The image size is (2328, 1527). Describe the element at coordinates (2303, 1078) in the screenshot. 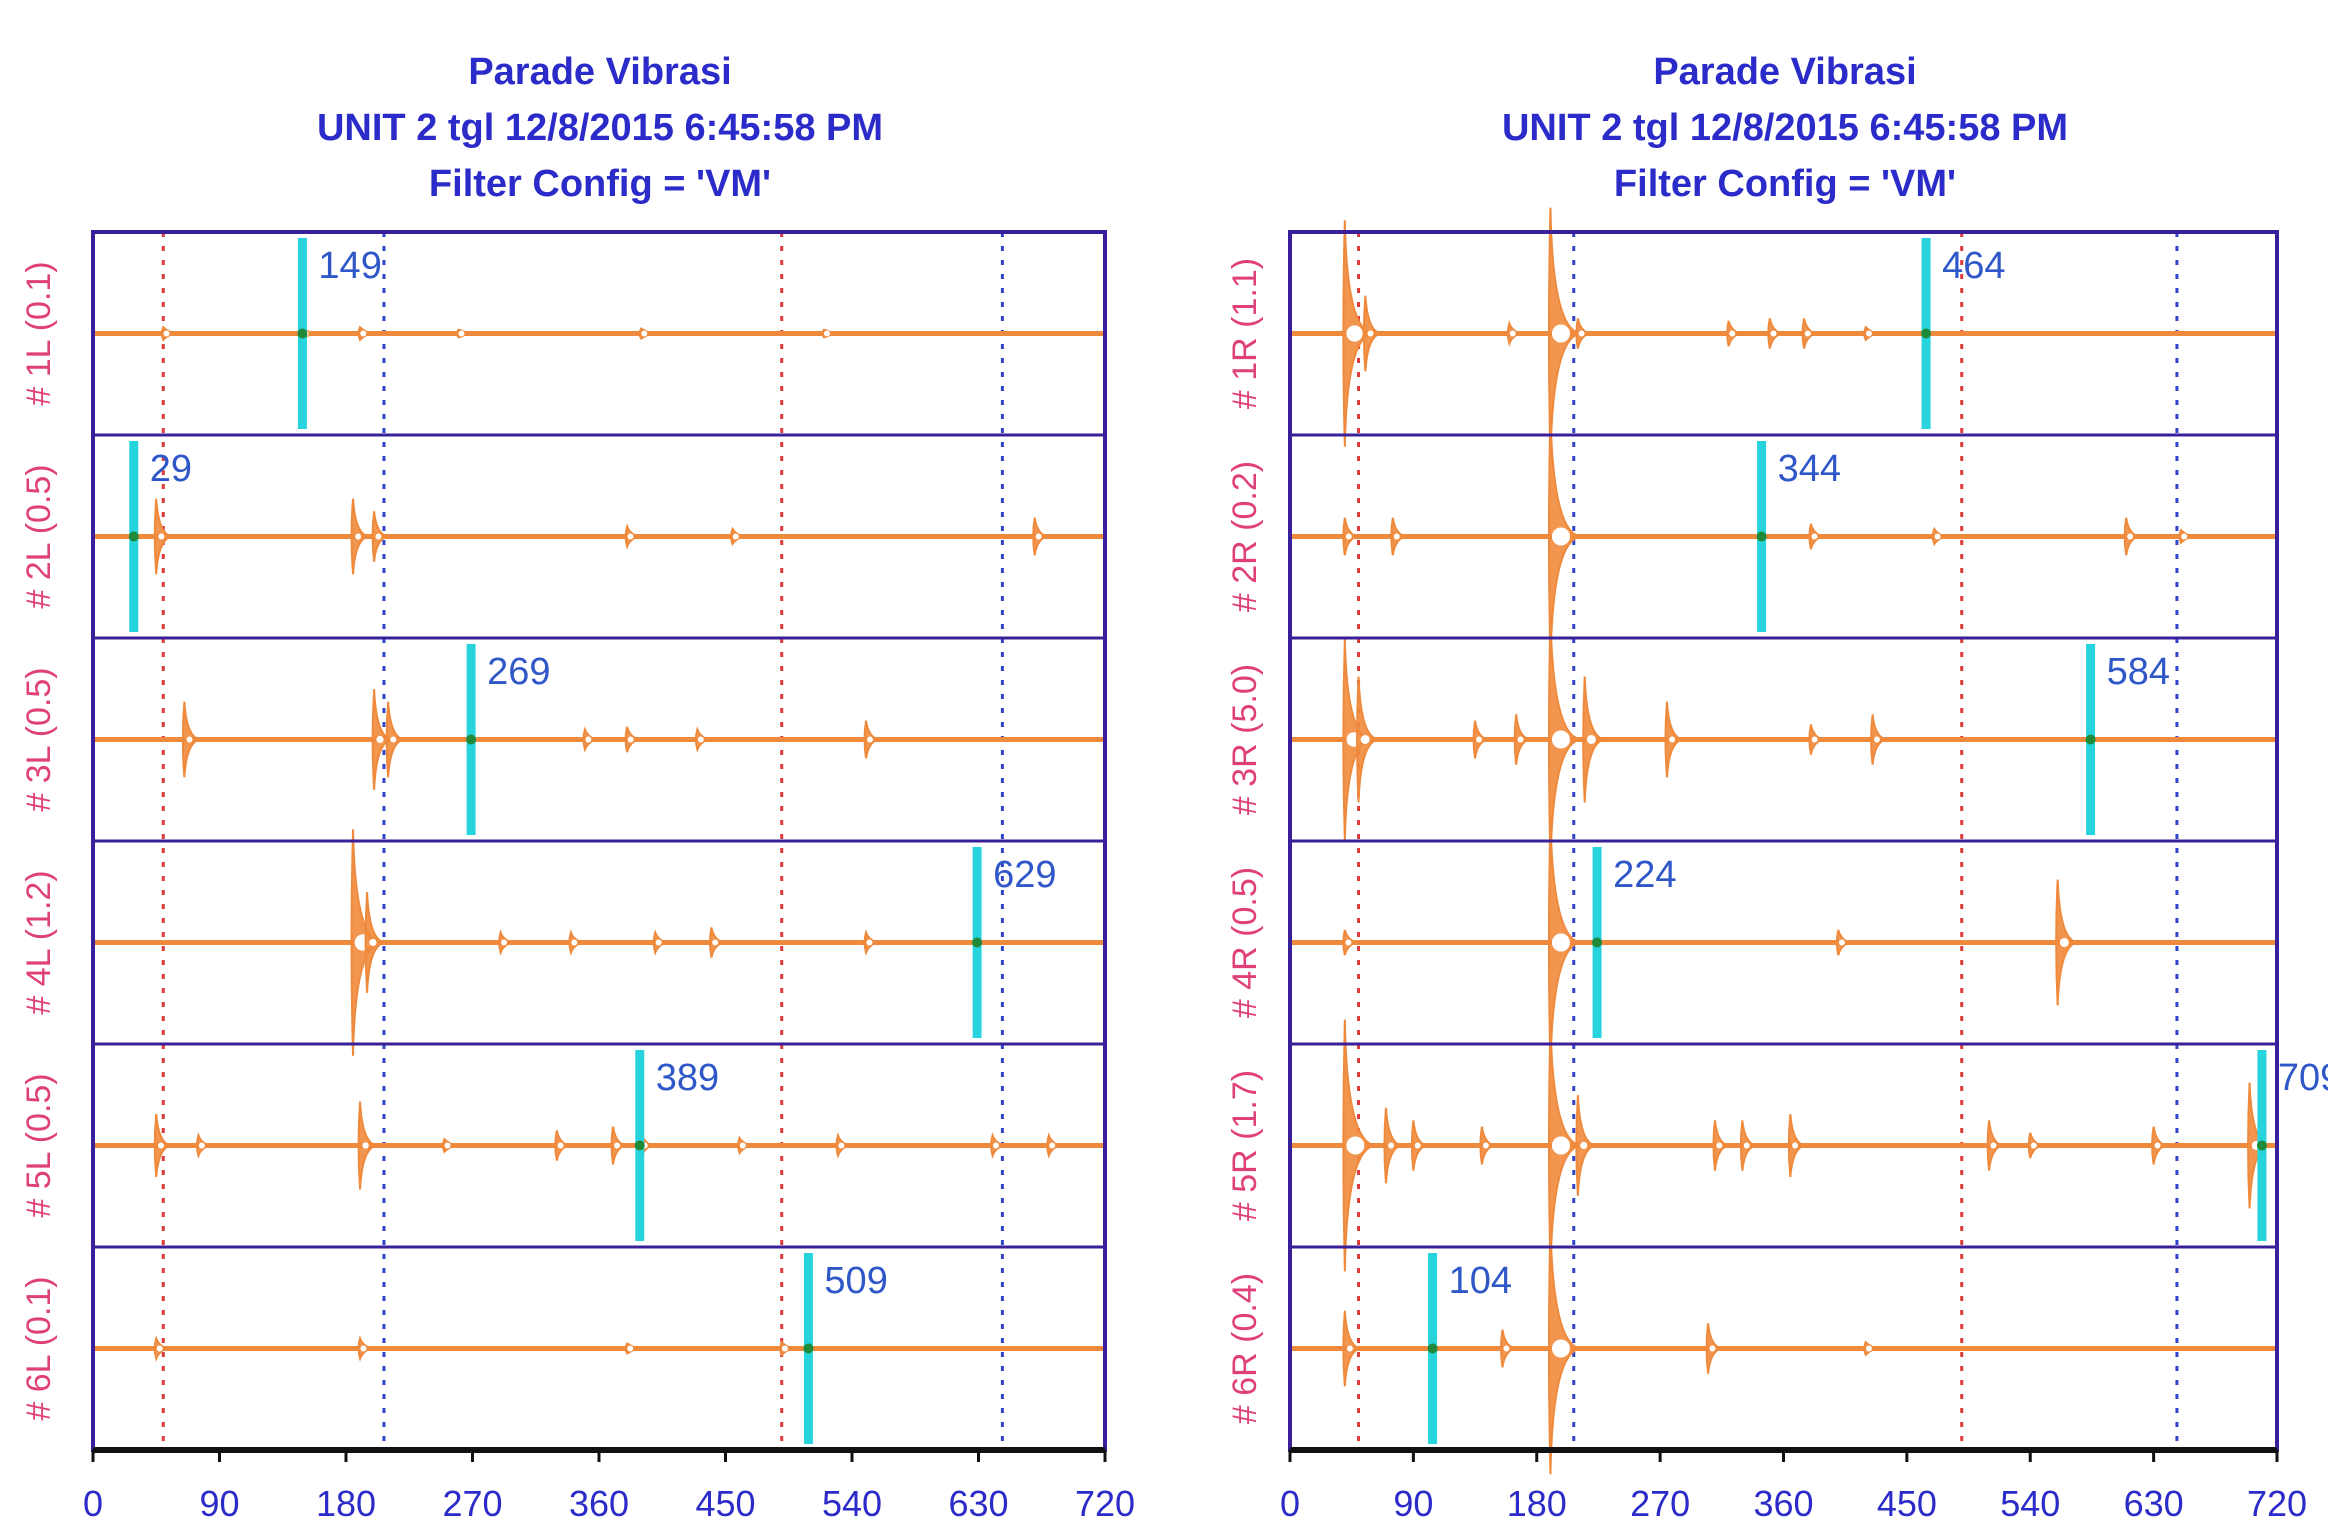

I see `cursor-marker-label: 709` at that location.